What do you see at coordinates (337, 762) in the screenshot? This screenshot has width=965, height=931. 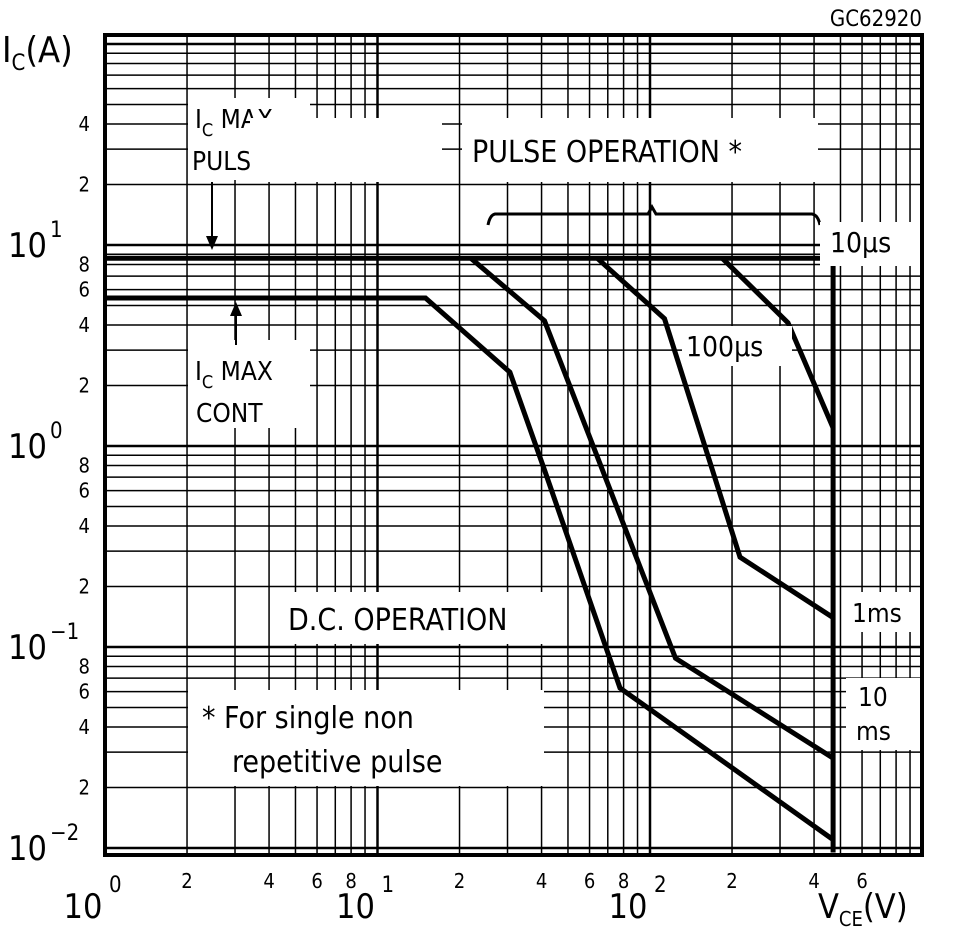 I see `svg-text: repetitive pulse` at bounding box center [337, 762].